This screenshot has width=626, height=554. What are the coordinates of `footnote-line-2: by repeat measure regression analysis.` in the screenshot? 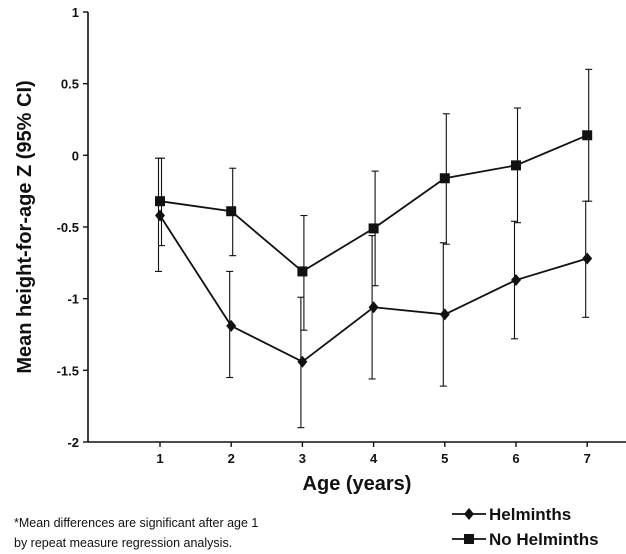 It's located at (123, 543).